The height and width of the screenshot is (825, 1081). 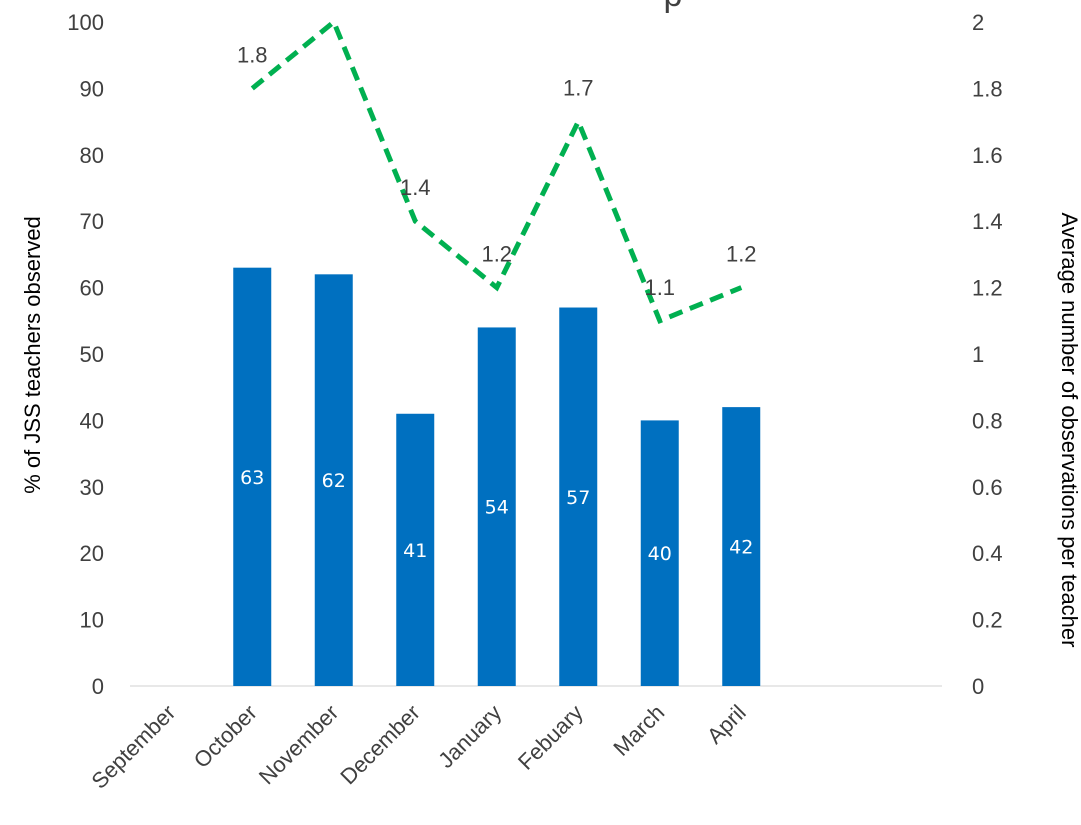 What do you see at coordinates (92, 221) in the screenshot?
I see `left-tick-label: 70` at bounding box center [92, 221].